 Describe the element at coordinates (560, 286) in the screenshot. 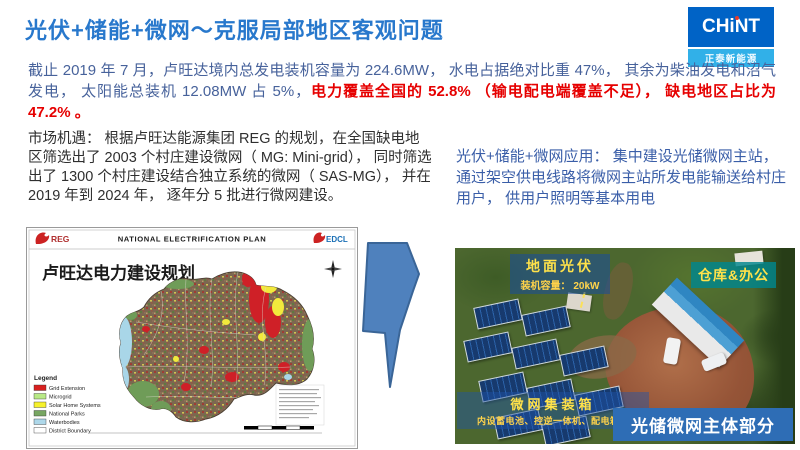

I see `ground-pv-capacity: 装机容量： 20kW` at that location.